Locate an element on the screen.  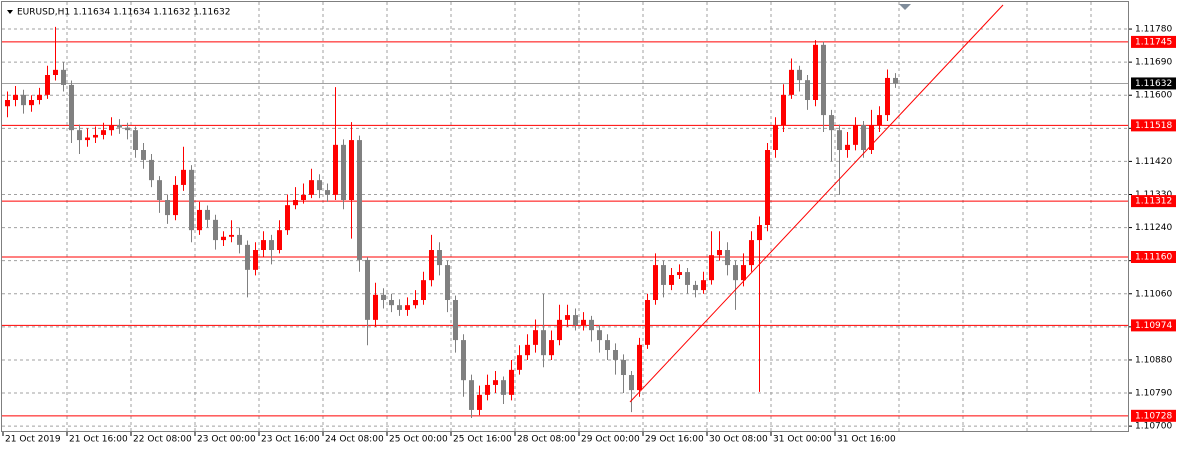
level-label: 1.11160 is located at coordinates (1153, 257).